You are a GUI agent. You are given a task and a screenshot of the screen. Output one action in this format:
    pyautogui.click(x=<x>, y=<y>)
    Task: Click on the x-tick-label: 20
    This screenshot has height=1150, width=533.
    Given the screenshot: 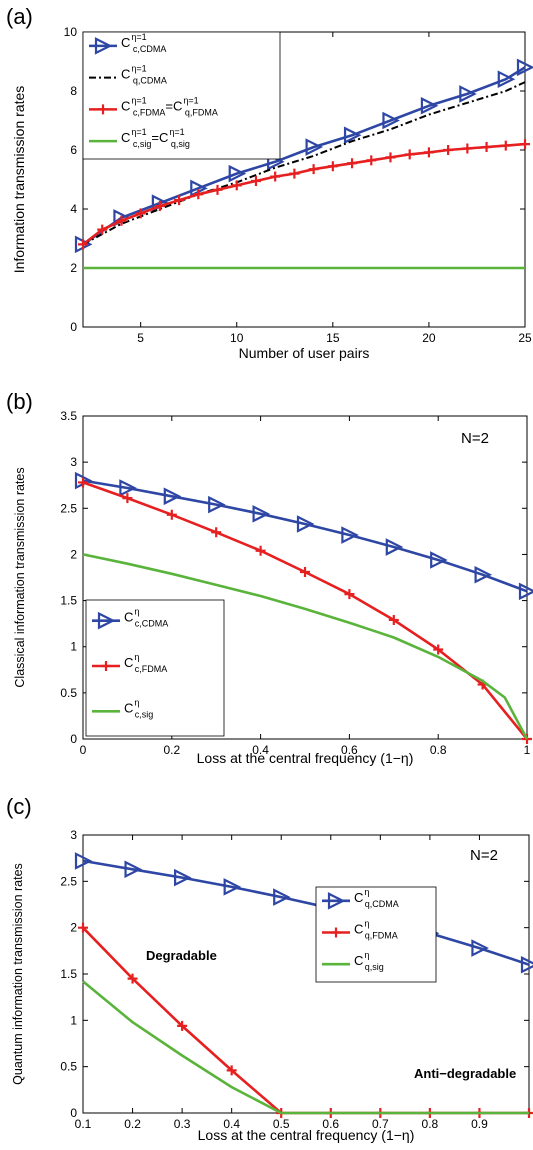 What is the action you would take?
    pyautogui.click(x=429, y=338)
    